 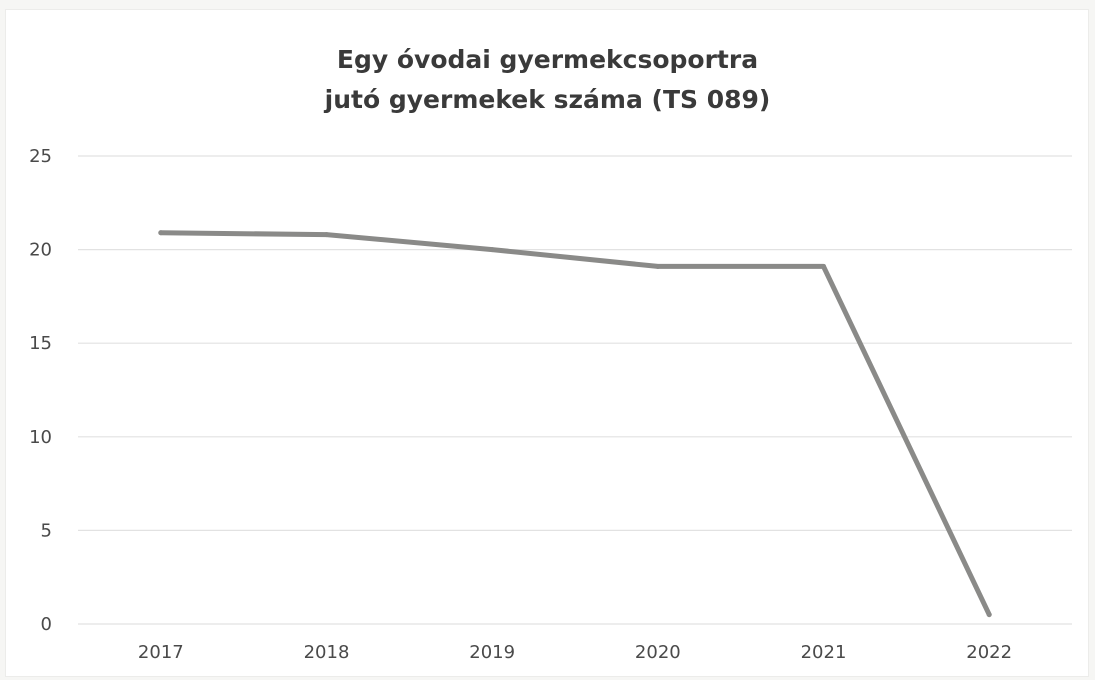 I want to click on y-tick-label: 15, so click(x=40, y=343).